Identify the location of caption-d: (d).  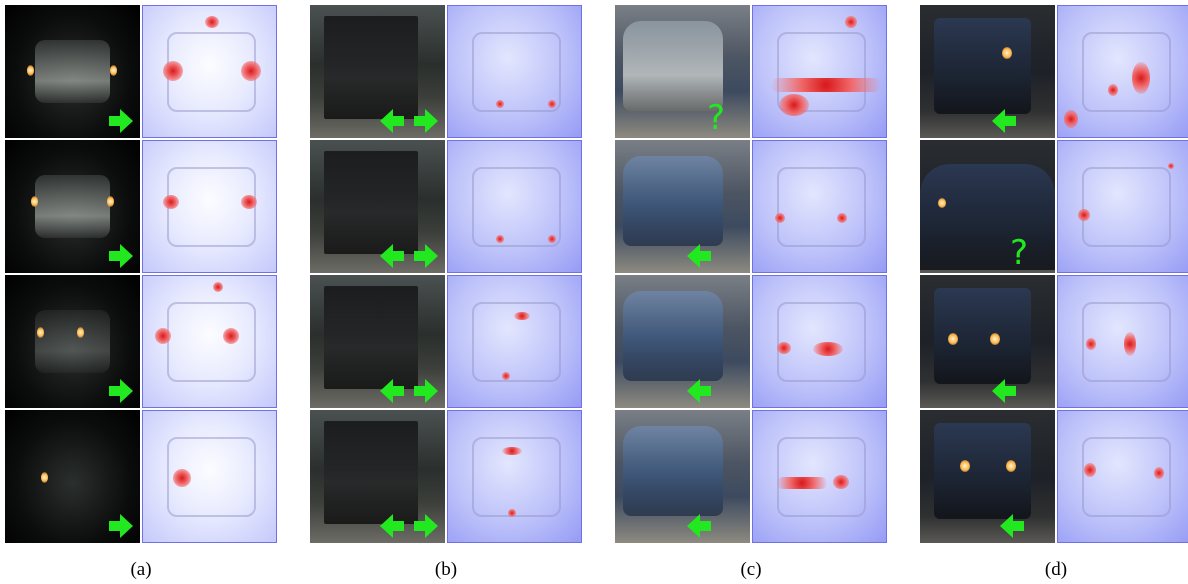
(1056, 569).